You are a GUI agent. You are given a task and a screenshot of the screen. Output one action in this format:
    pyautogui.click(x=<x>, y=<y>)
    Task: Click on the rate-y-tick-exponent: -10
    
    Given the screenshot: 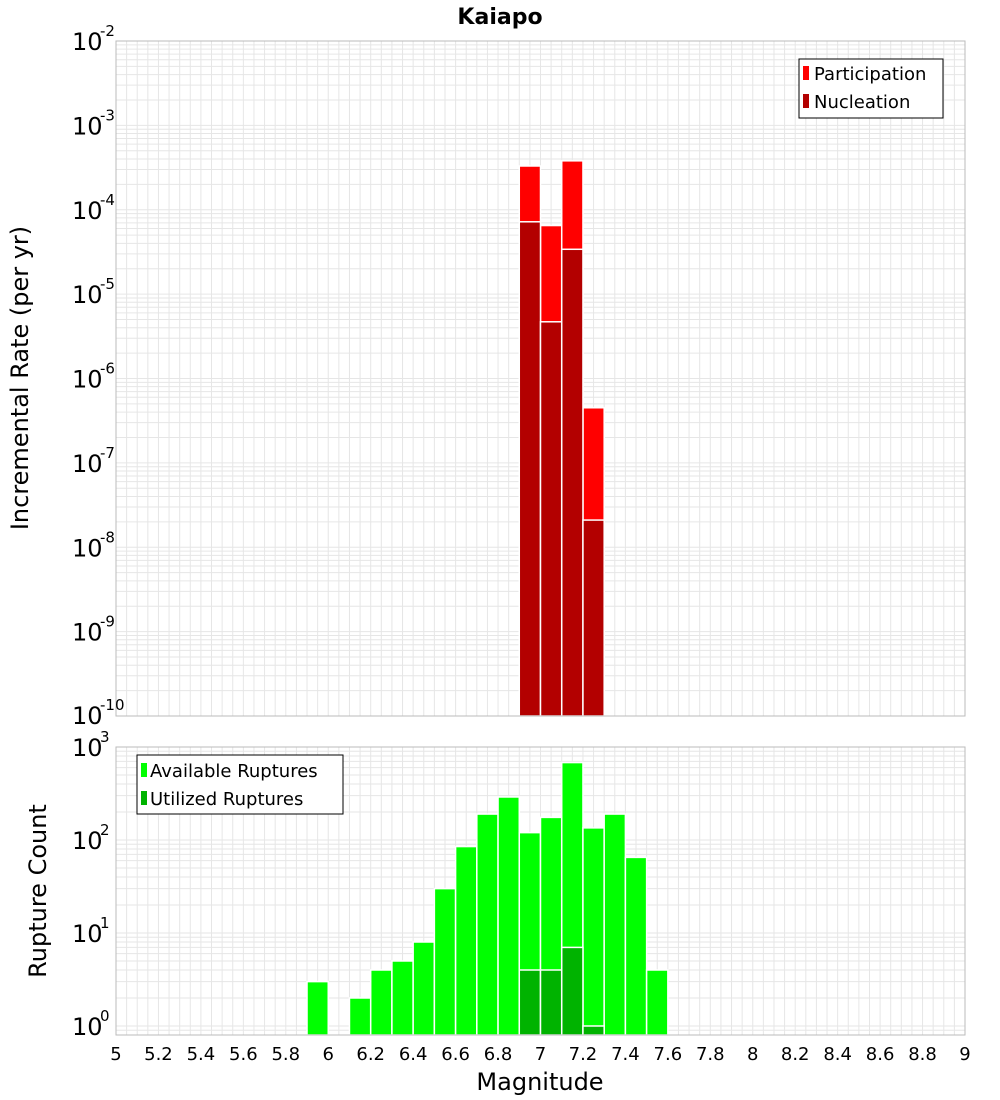 What is the action you would take?
    pyautogui.click(x=112, y=705)
    